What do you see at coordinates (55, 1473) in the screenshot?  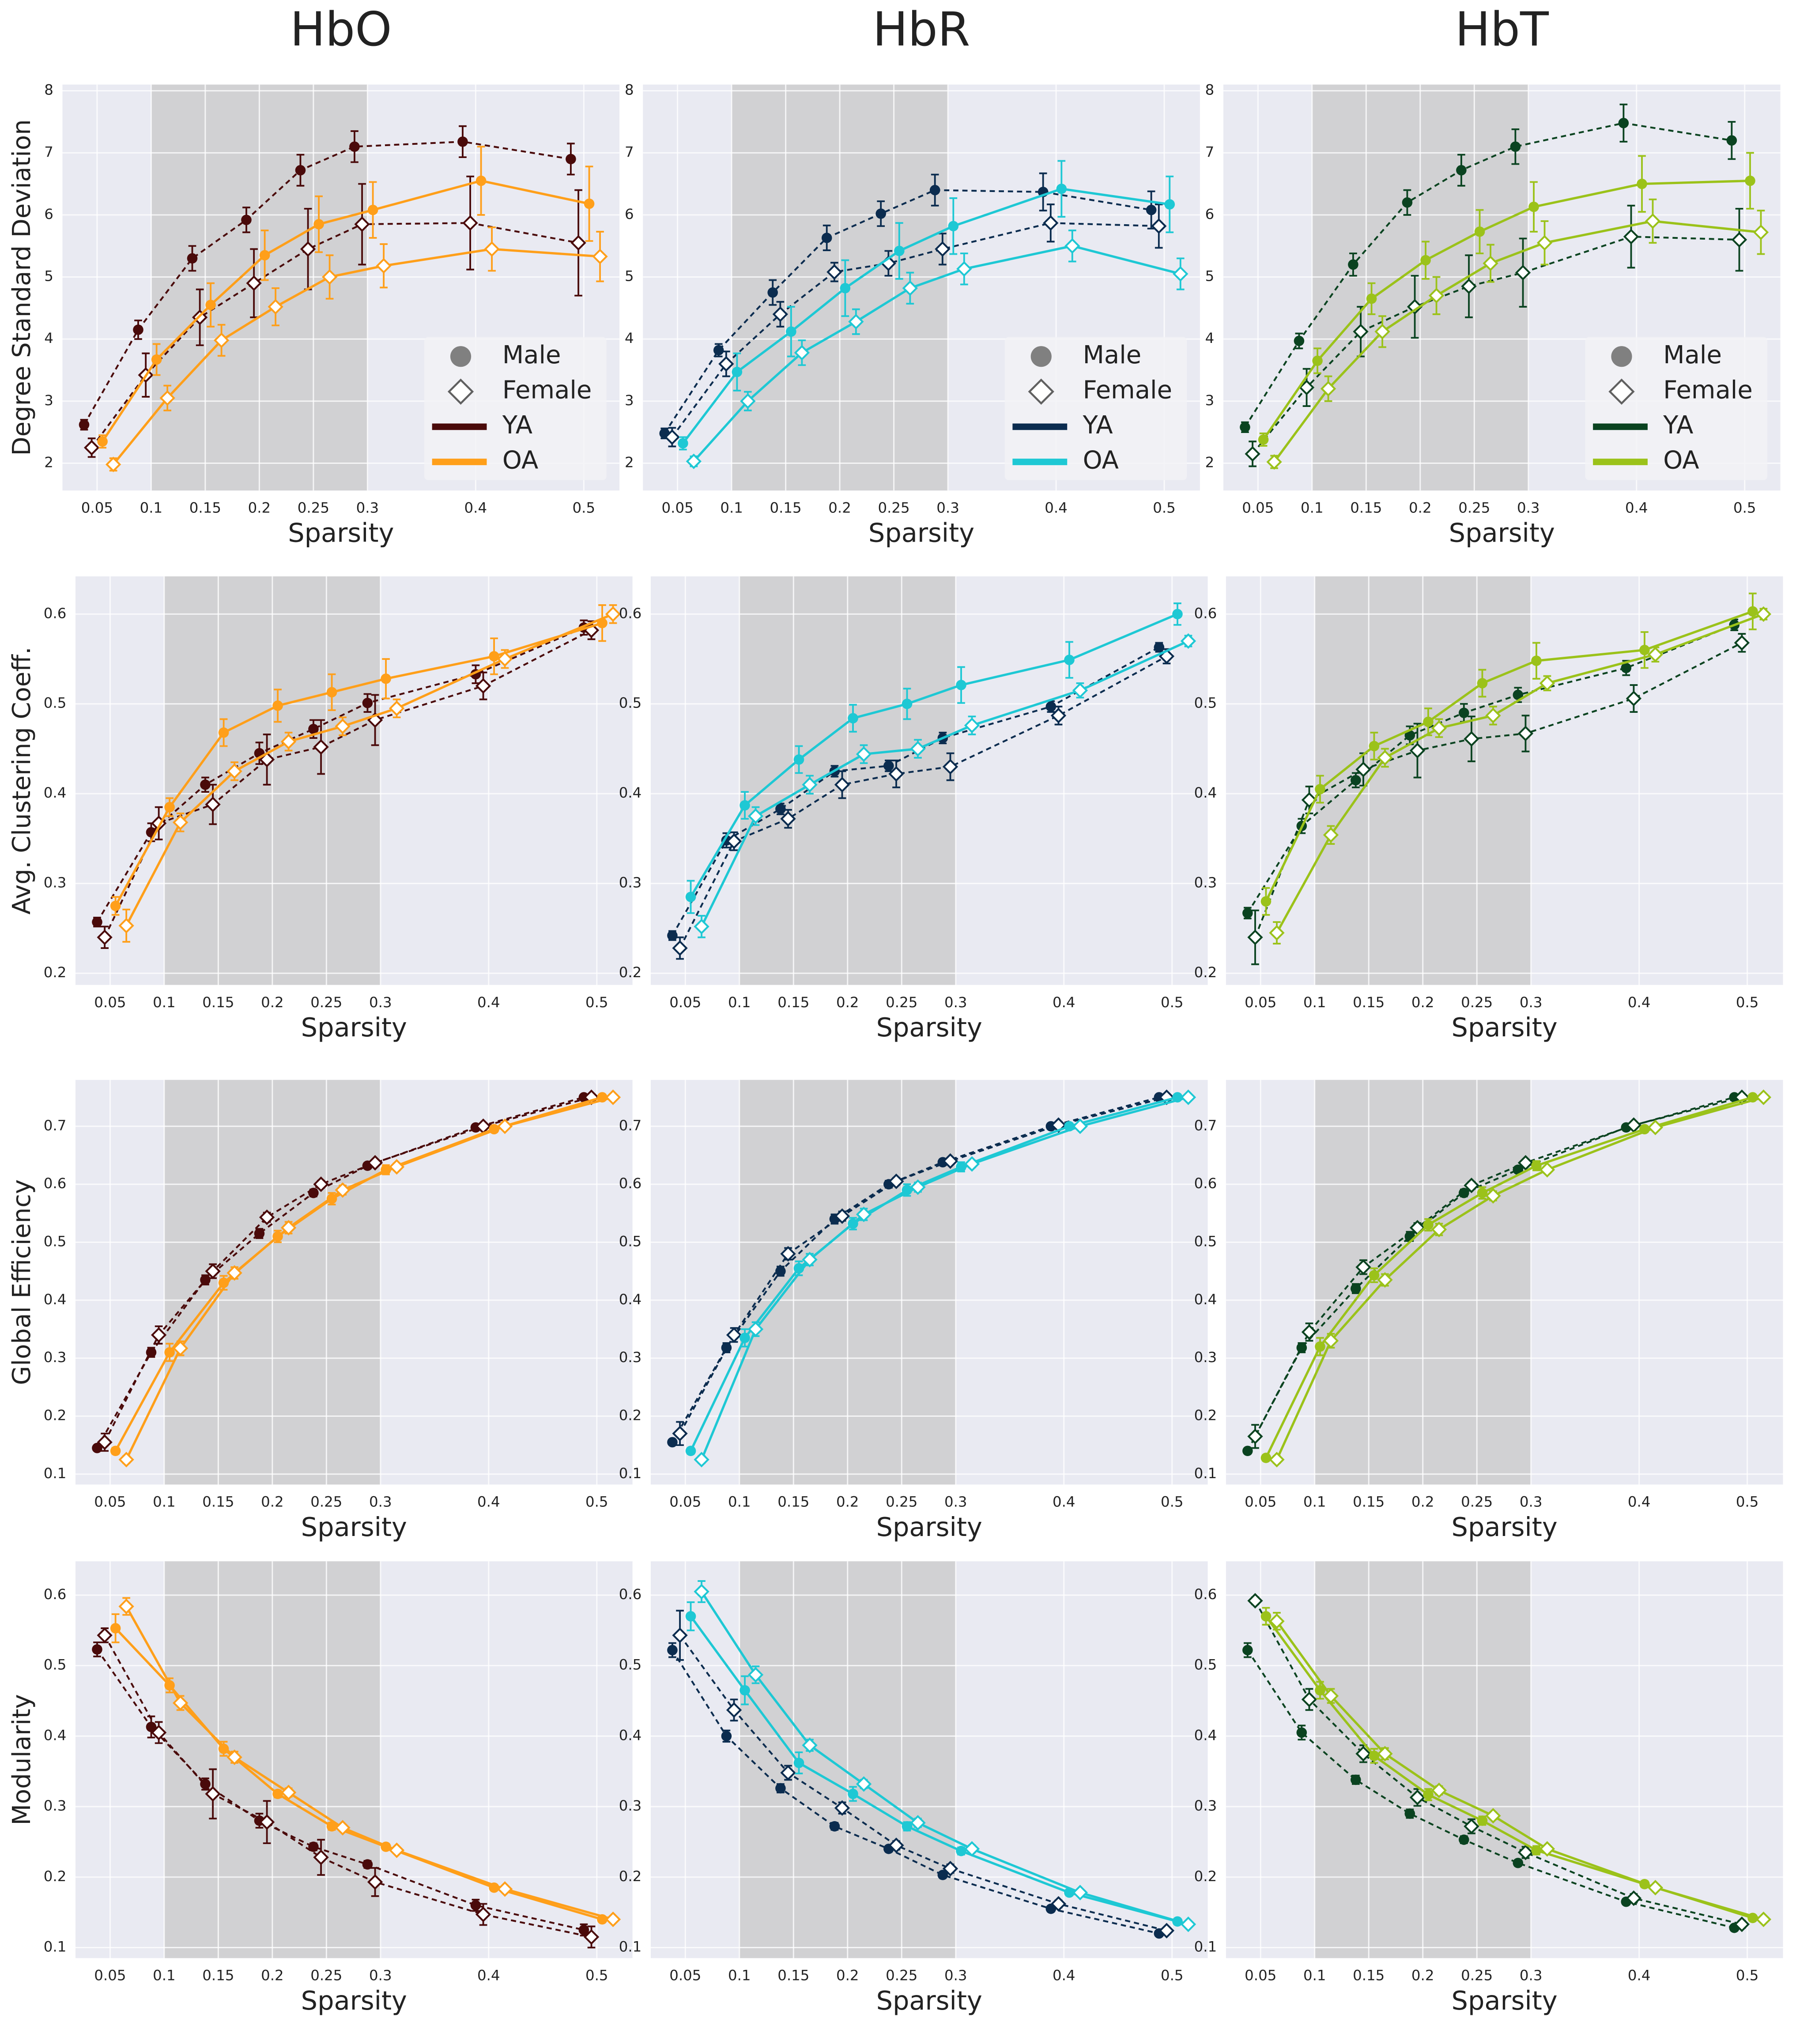 I see `y-tick-label: 0.1` at bounding box center [55, 1473].